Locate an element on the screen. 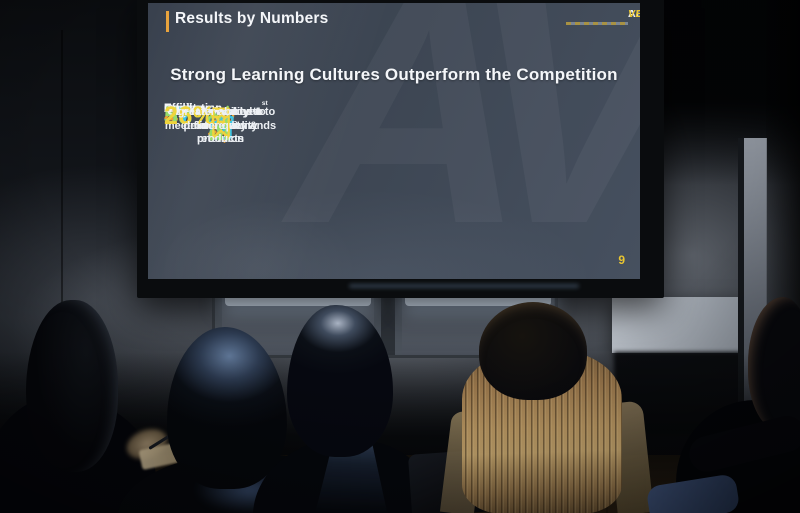 Image resolution: width=800 pixels, height=513 pixels. metric-label: Quality is located at coordinates (183, 109).